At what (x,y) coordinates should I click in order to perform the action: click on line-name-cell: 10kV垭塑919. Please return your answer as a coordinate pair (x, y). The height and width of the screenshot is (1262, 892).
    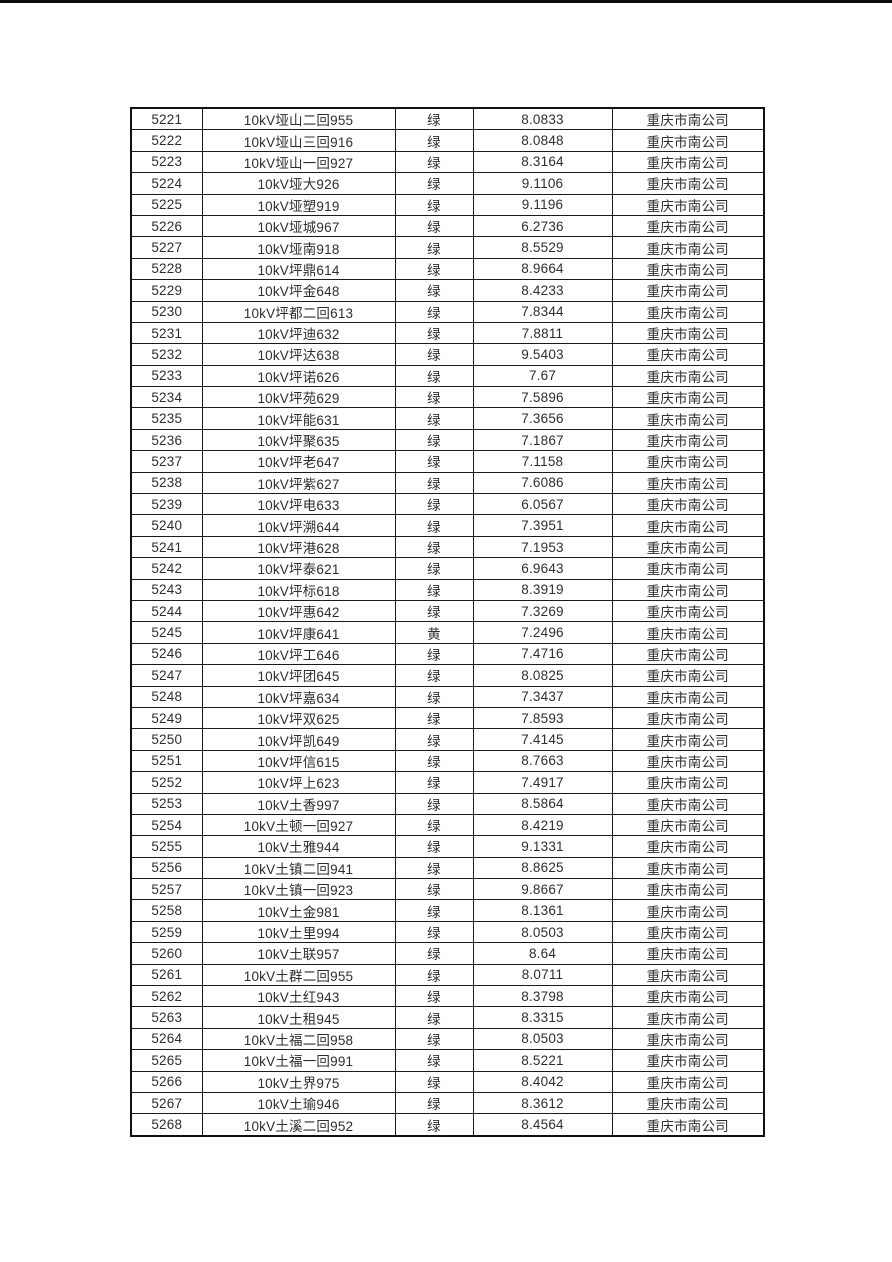
    Looking at the image, I should click on (298, 204).